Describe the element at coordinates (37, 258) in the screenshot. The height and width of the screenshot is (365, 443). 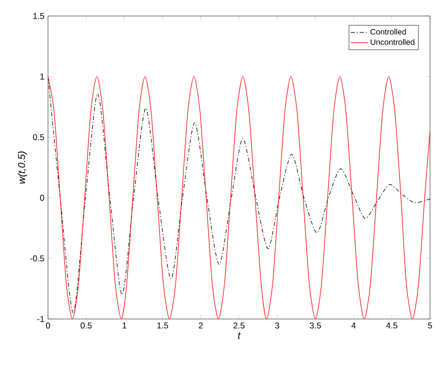
I see `y-tick-label: -0.5` at that location.